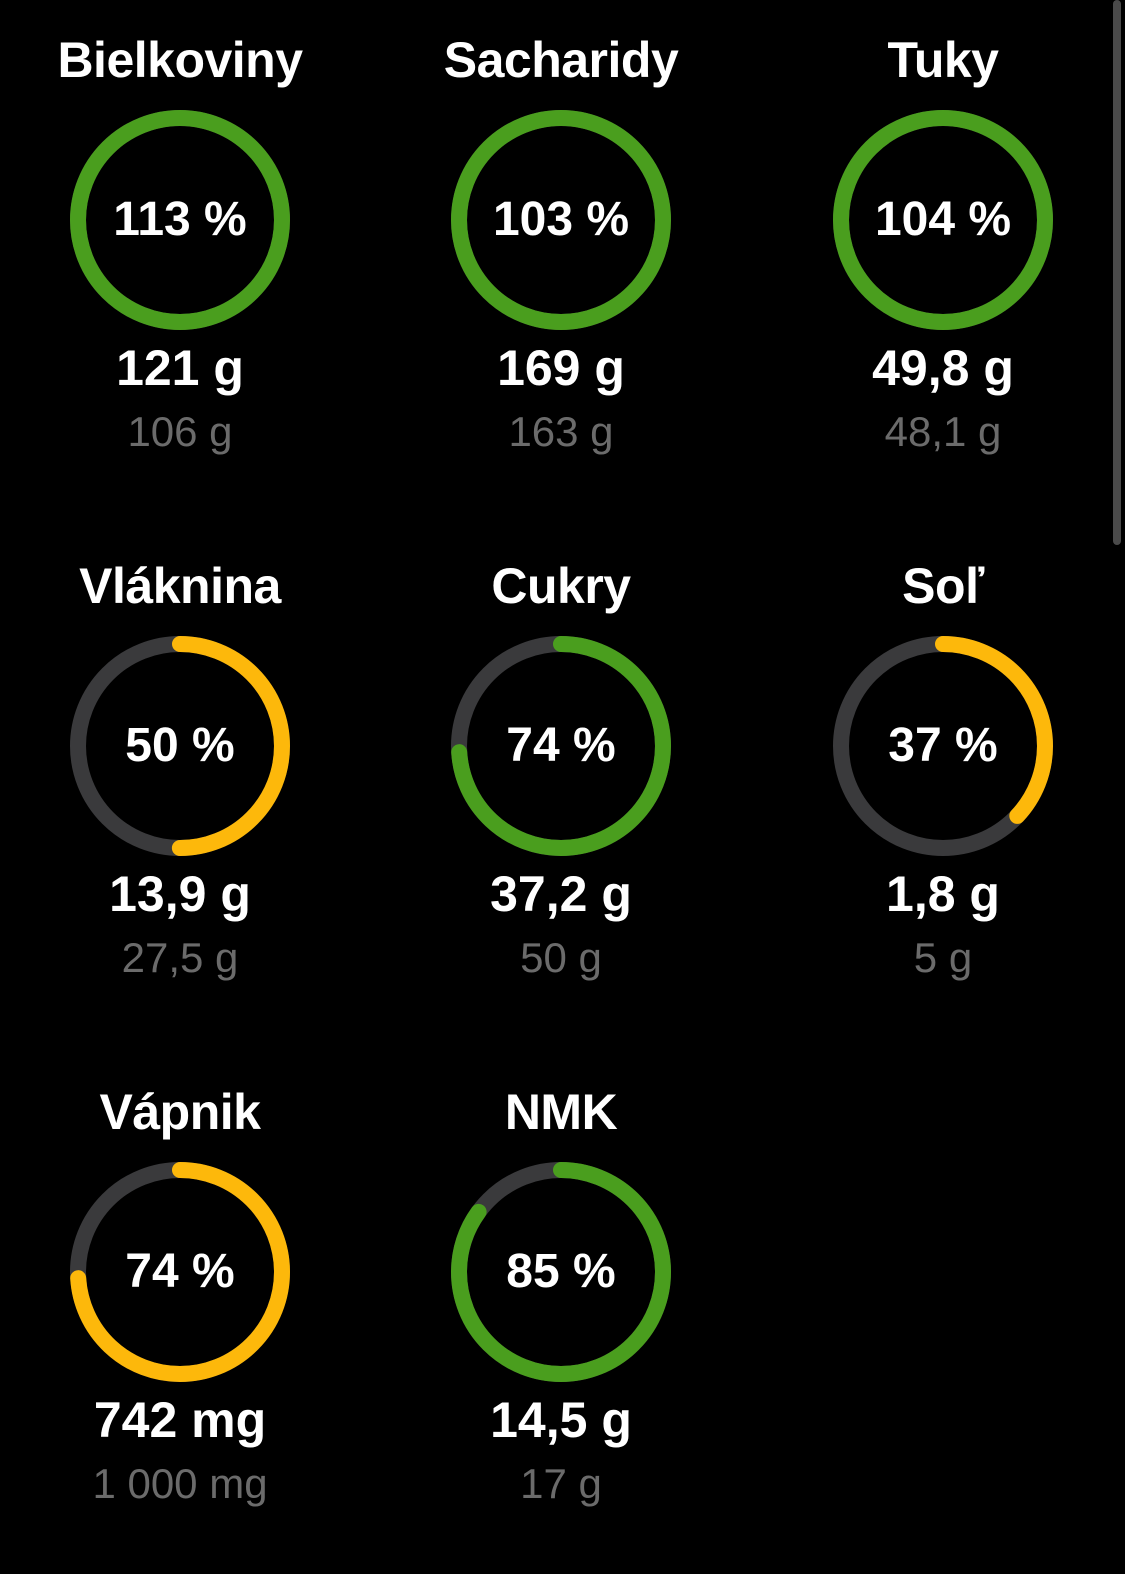  Describe the element at coordinates (180, 431) in the screenshot. I see `nutrient-target: 106 g` at that location.